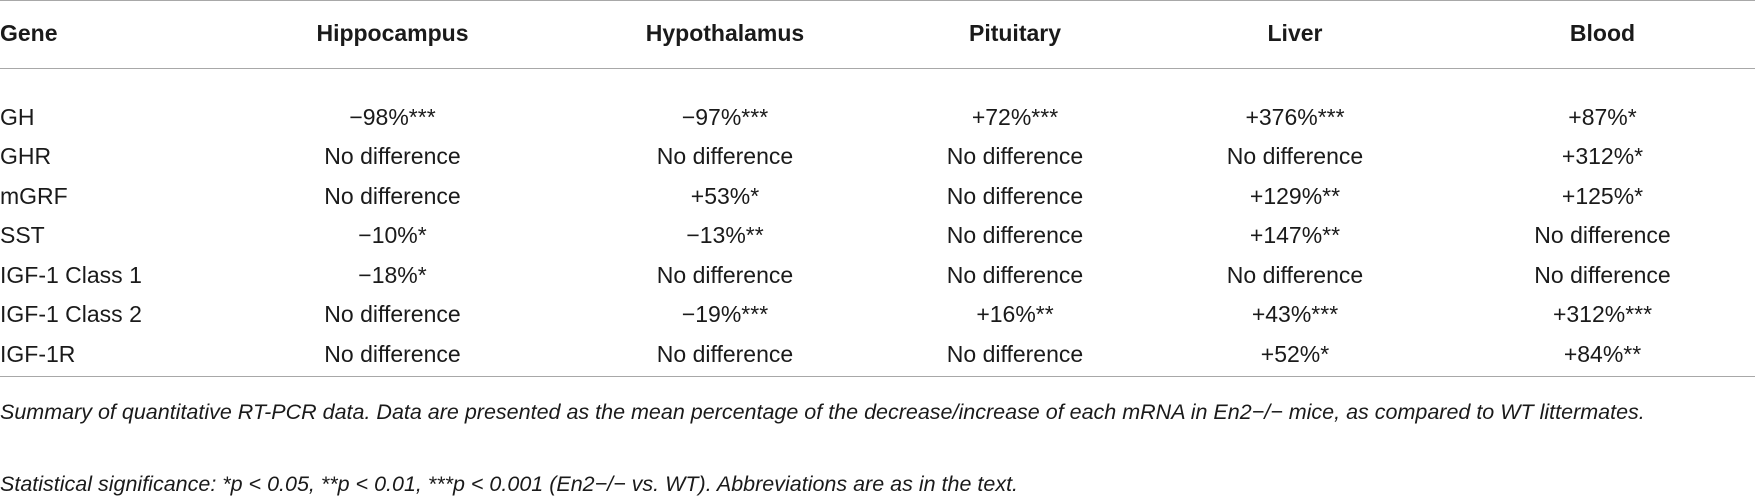 This screenshot has height=499, width=1755. Describe the element at coordinates (725, 235) in the screenshot. I see `value-cell: −13%**` at that location.